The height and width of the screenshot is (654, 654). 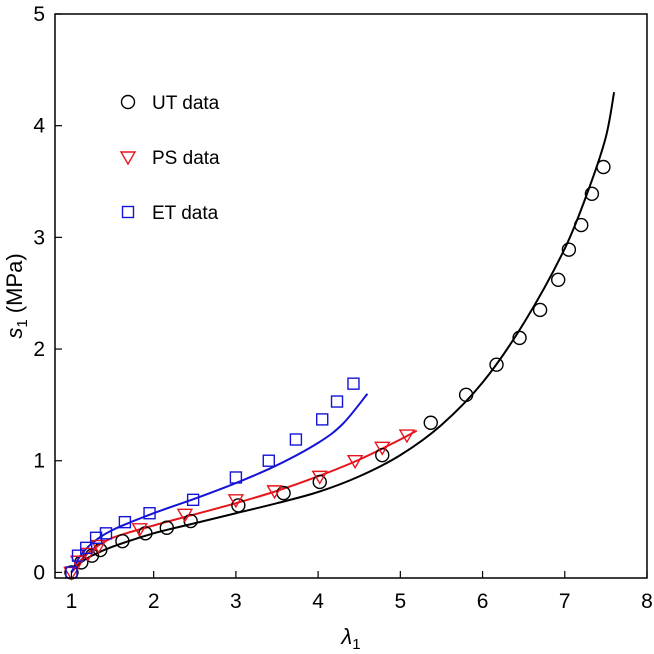 What do you see at coordinates (39, 126) in the screenshot?
I see `y-tick-label: 4` at bounding box center [39, 126].